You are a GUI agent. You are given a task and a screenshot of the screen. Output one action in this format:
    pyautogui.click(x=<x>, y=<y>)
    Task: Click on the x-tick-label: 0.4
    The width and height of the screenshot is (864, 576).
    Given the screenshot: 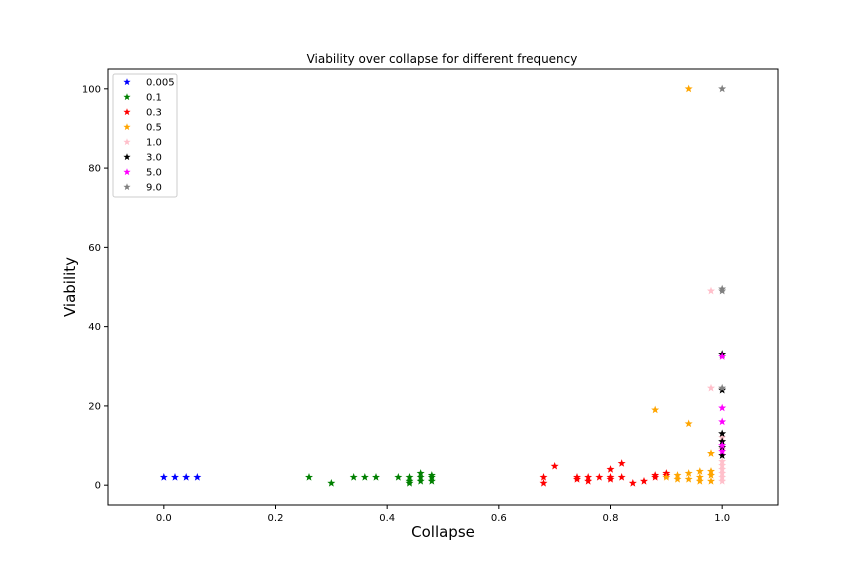 What is the action you would take?
    pyautogui.click(x=387, y=518)
    